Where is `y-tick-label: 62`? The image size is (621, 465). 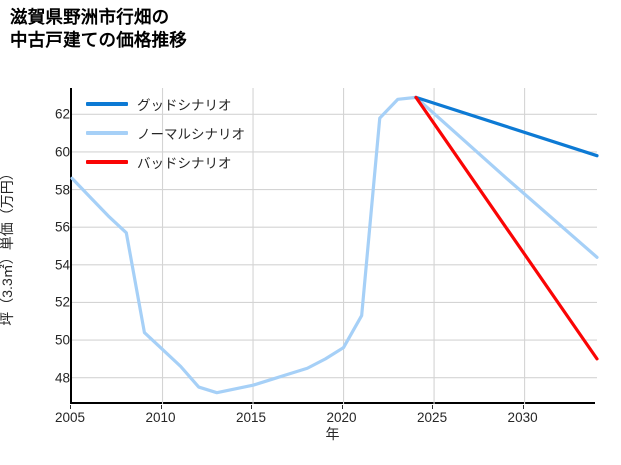 y-tick-label: 62 is located at coordinates (62, 114).